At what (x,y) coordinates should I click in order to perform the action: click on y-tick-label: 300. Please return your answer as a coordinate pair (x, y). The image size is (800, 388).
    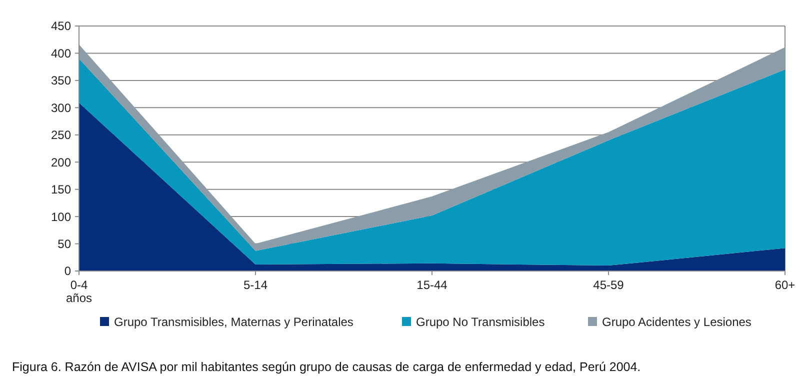
    Looking at the image, I should click on (61, 107).